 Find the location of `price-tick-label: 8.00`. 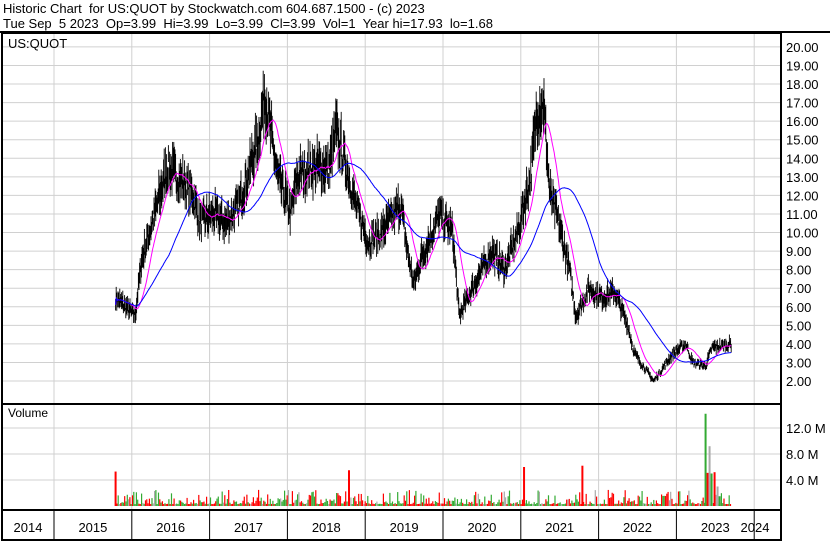

price-tick-label: 8.00 is located at coordinates (798, 270).